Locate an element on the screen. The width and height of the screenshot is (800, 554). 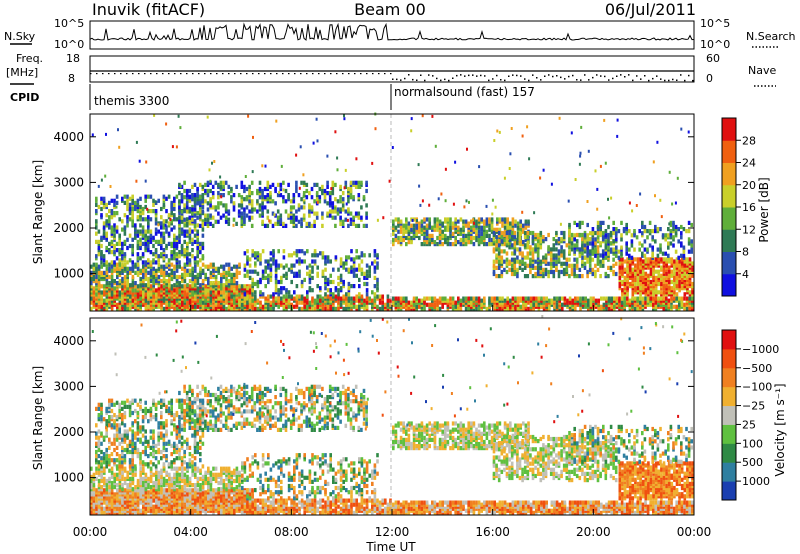
nsky-trace is located at coordinates (392, 34).